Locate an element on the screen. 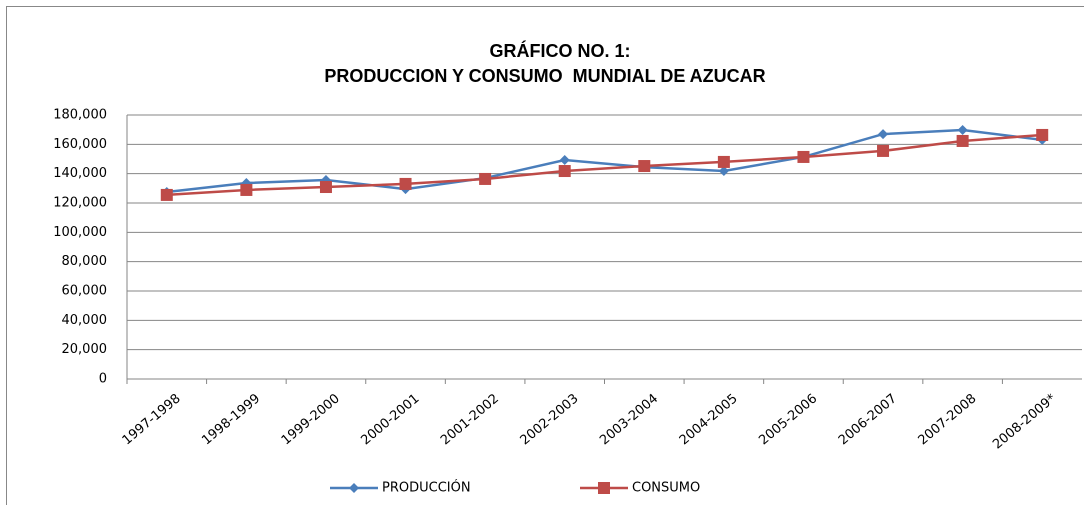 This screenshot has height=505, width=1084. y-tick-label: 160,000 is located at coordinates (80, 144).